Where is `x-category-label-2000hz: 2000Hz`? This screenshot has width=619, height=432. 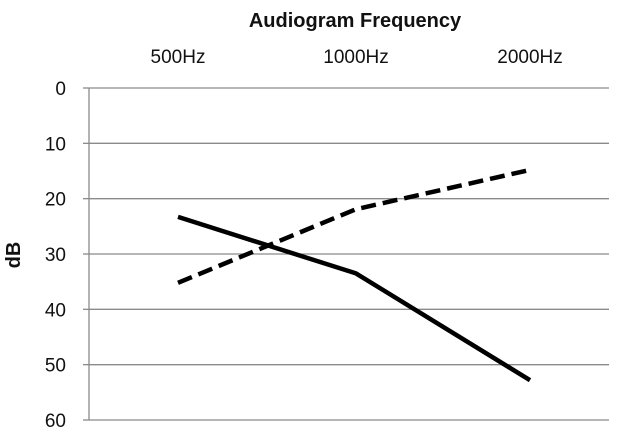 x-category-label-2000hz: 2000Hz is located at coordinates (530, 57).